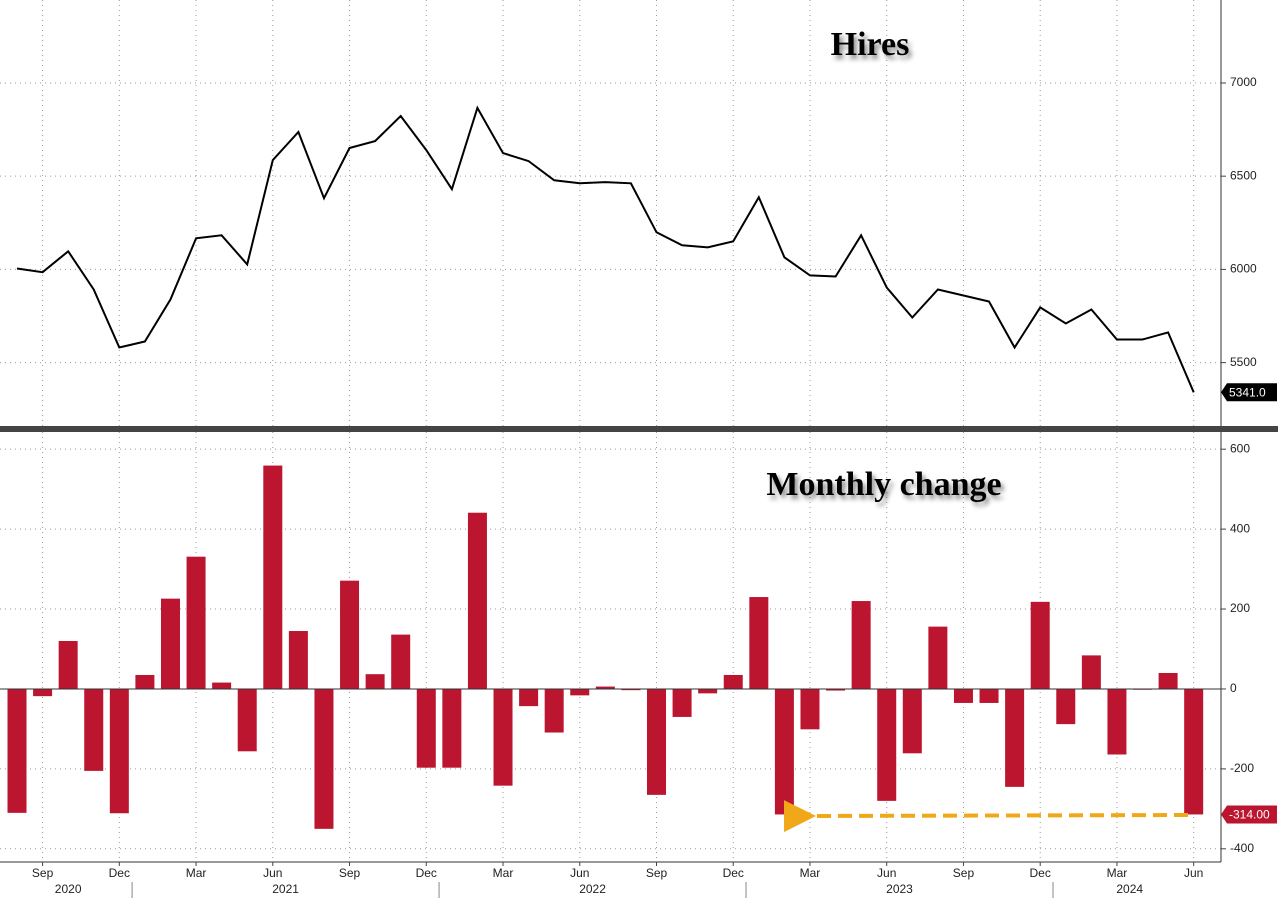  I want to click on y-tick-label: 7000, so click(1243, 82).